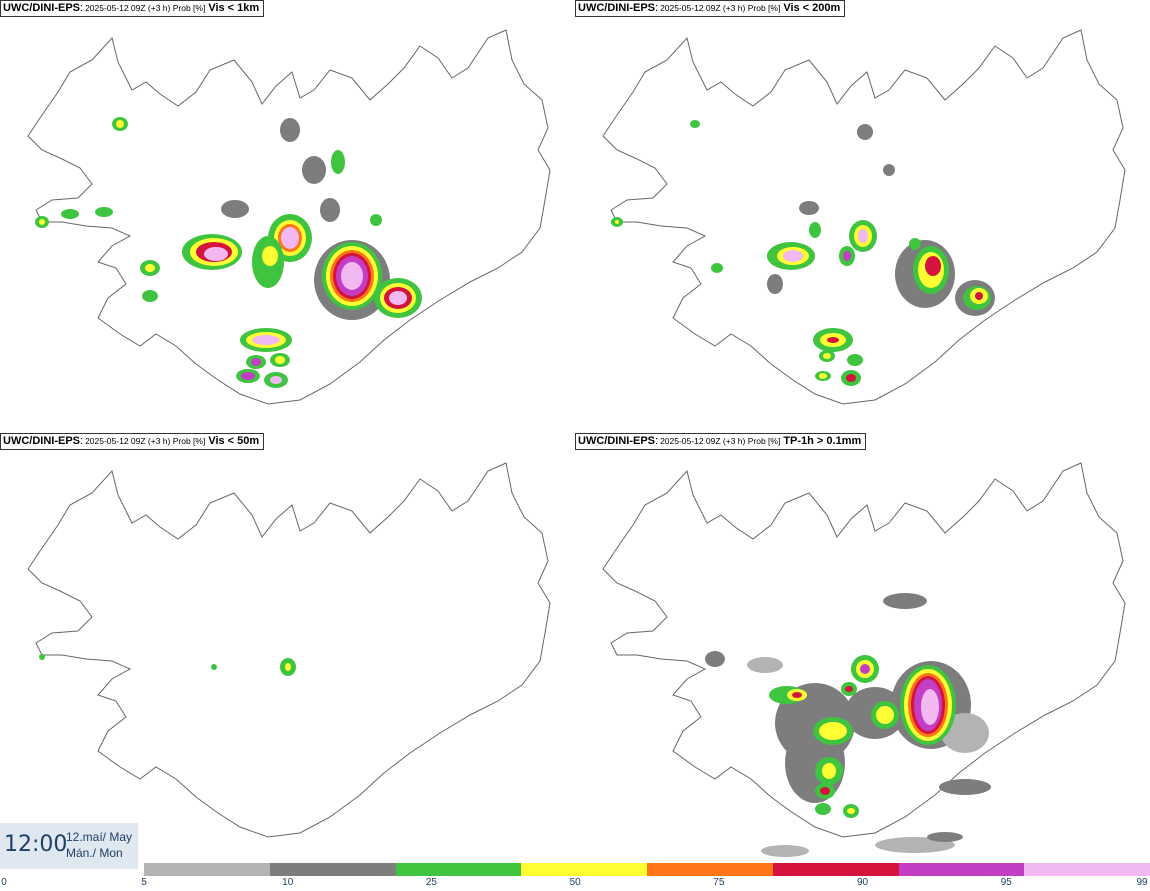 The image size is (1150, 891). What do you see at coordinates (431, 882) in the screenshot?
I see `colorbar-tick-label: 25` at bounding box center [431, 882].